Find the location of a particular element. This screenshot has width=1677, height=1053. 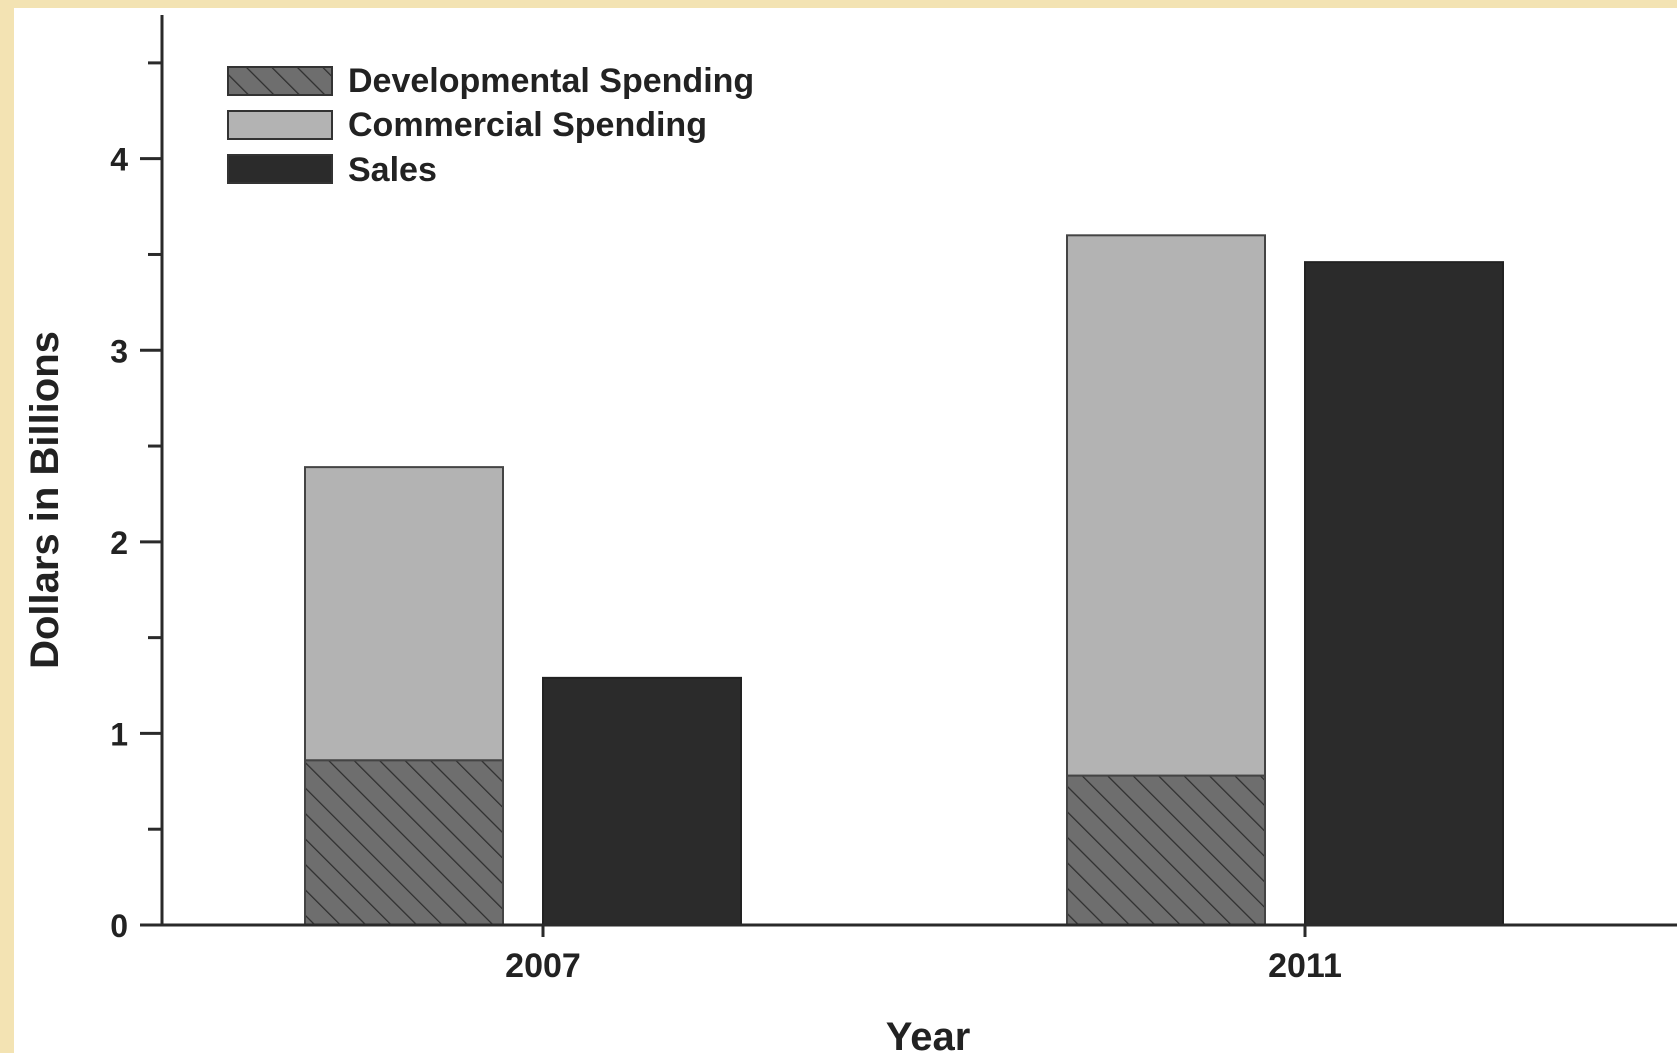

legend-swatch-sales is located at coordinates (280, 169).